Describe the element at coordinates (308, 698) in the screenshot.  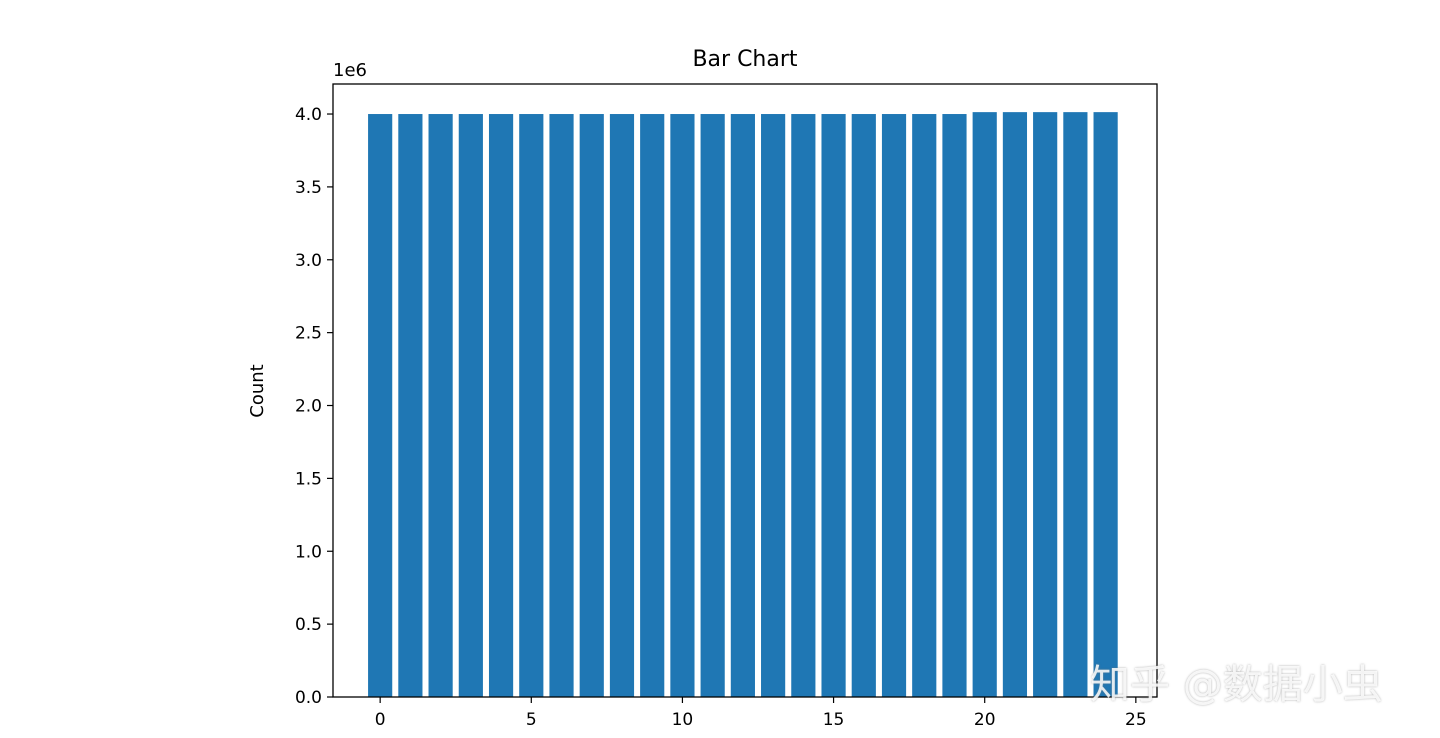
I see `y-tick-label: 0.0` at that location.